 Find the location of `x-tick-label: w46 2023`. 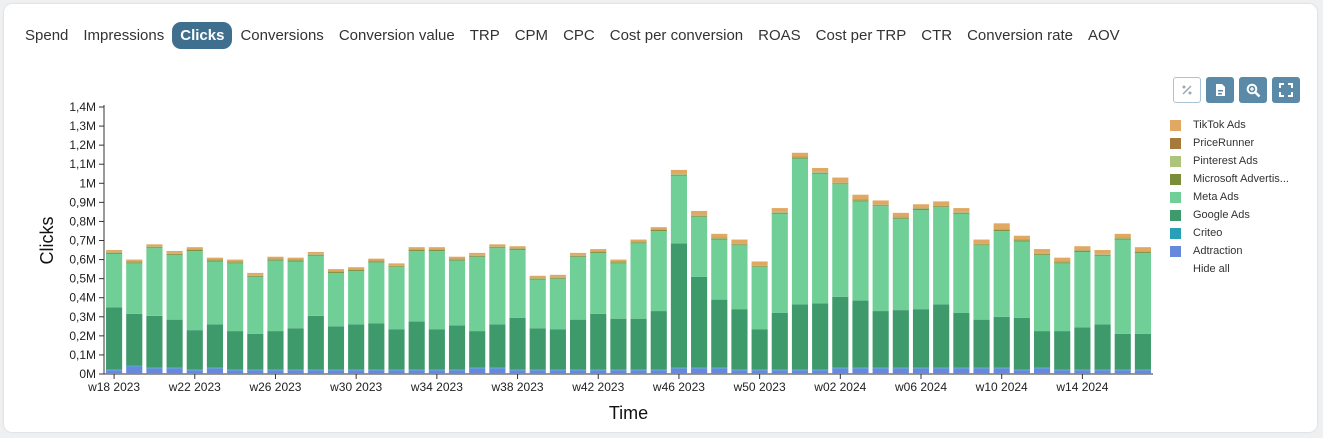

x-tick-label: w46 2023 is located at coordinates (678, 387).